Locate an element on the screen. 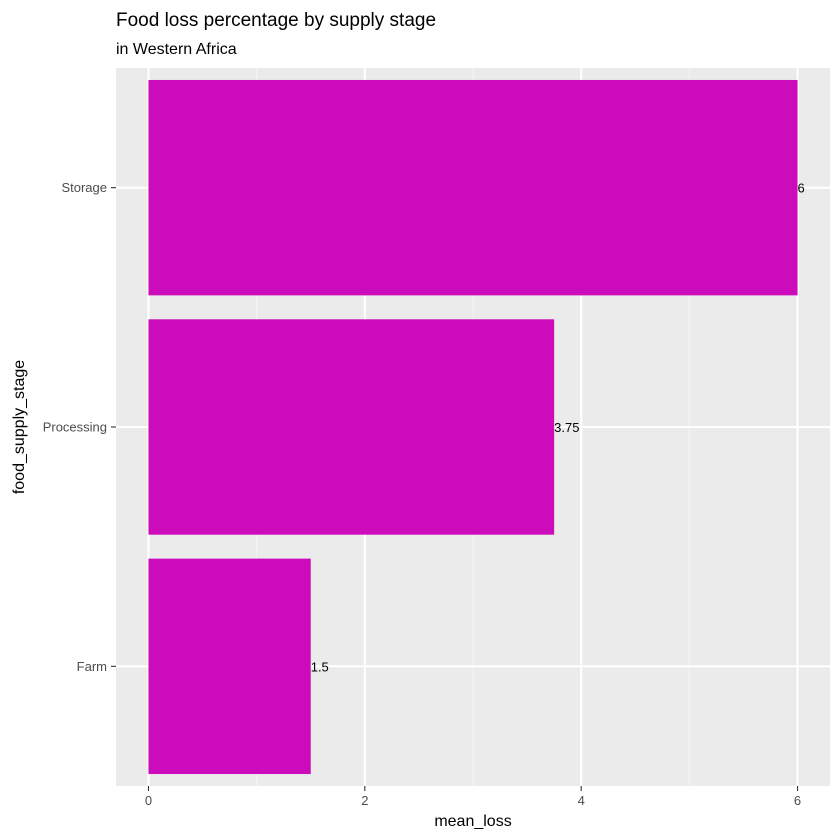 The height and width of the screenshot is (840, 840). y-tick-label: Processing is located at coordinates (75, 427).